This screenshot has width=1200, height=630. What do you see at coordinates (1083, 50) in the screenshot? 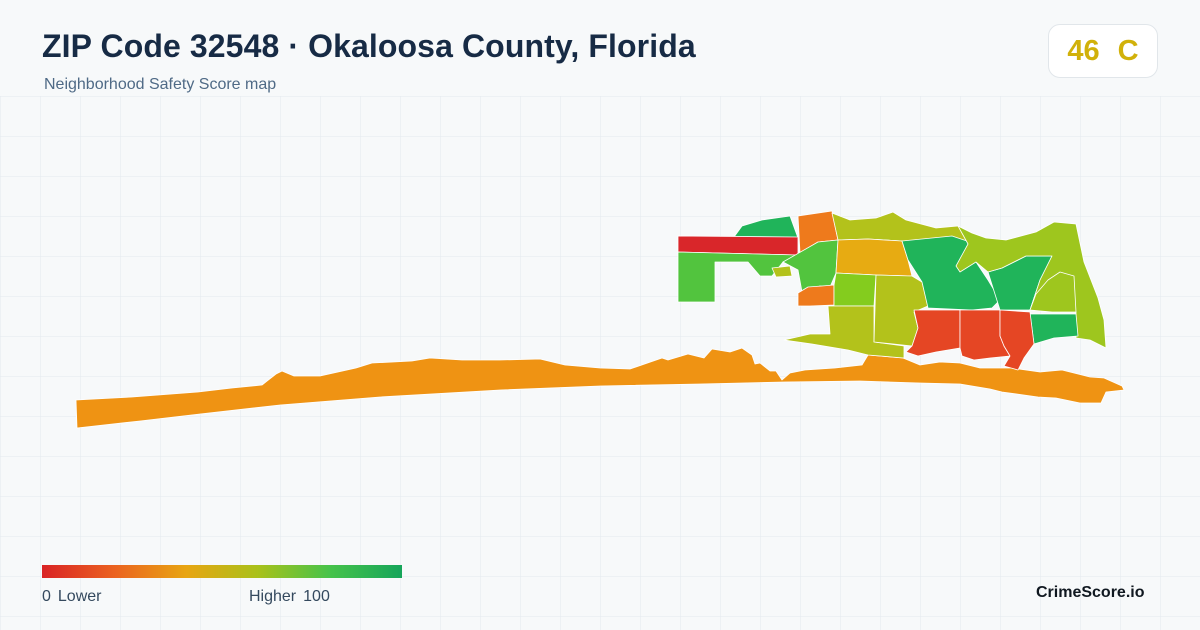
I see `grade-score: 46` at bounding box center [1083, 50].